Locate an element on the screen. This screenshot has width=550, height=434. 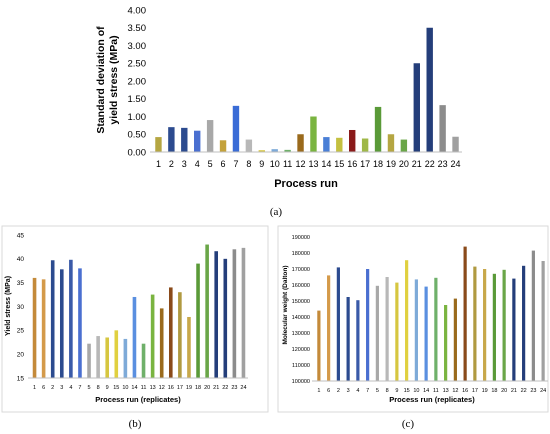
chart-a-y-tick-label: 1.50 is located at coordinates (137, 99).